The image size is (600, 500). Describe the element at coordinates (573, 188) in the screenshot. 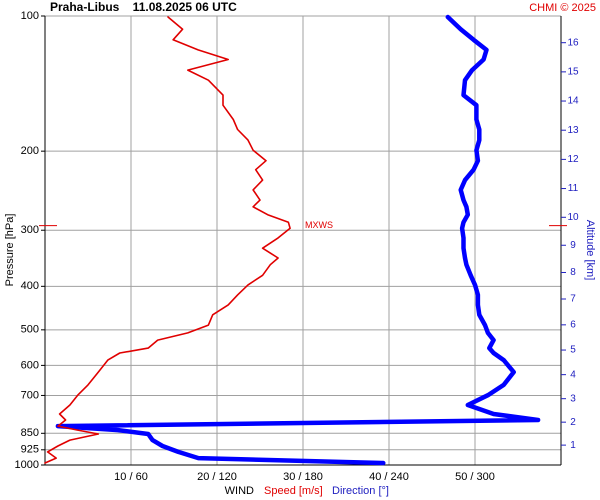

I see `y2-tick-label: 11` at that location.